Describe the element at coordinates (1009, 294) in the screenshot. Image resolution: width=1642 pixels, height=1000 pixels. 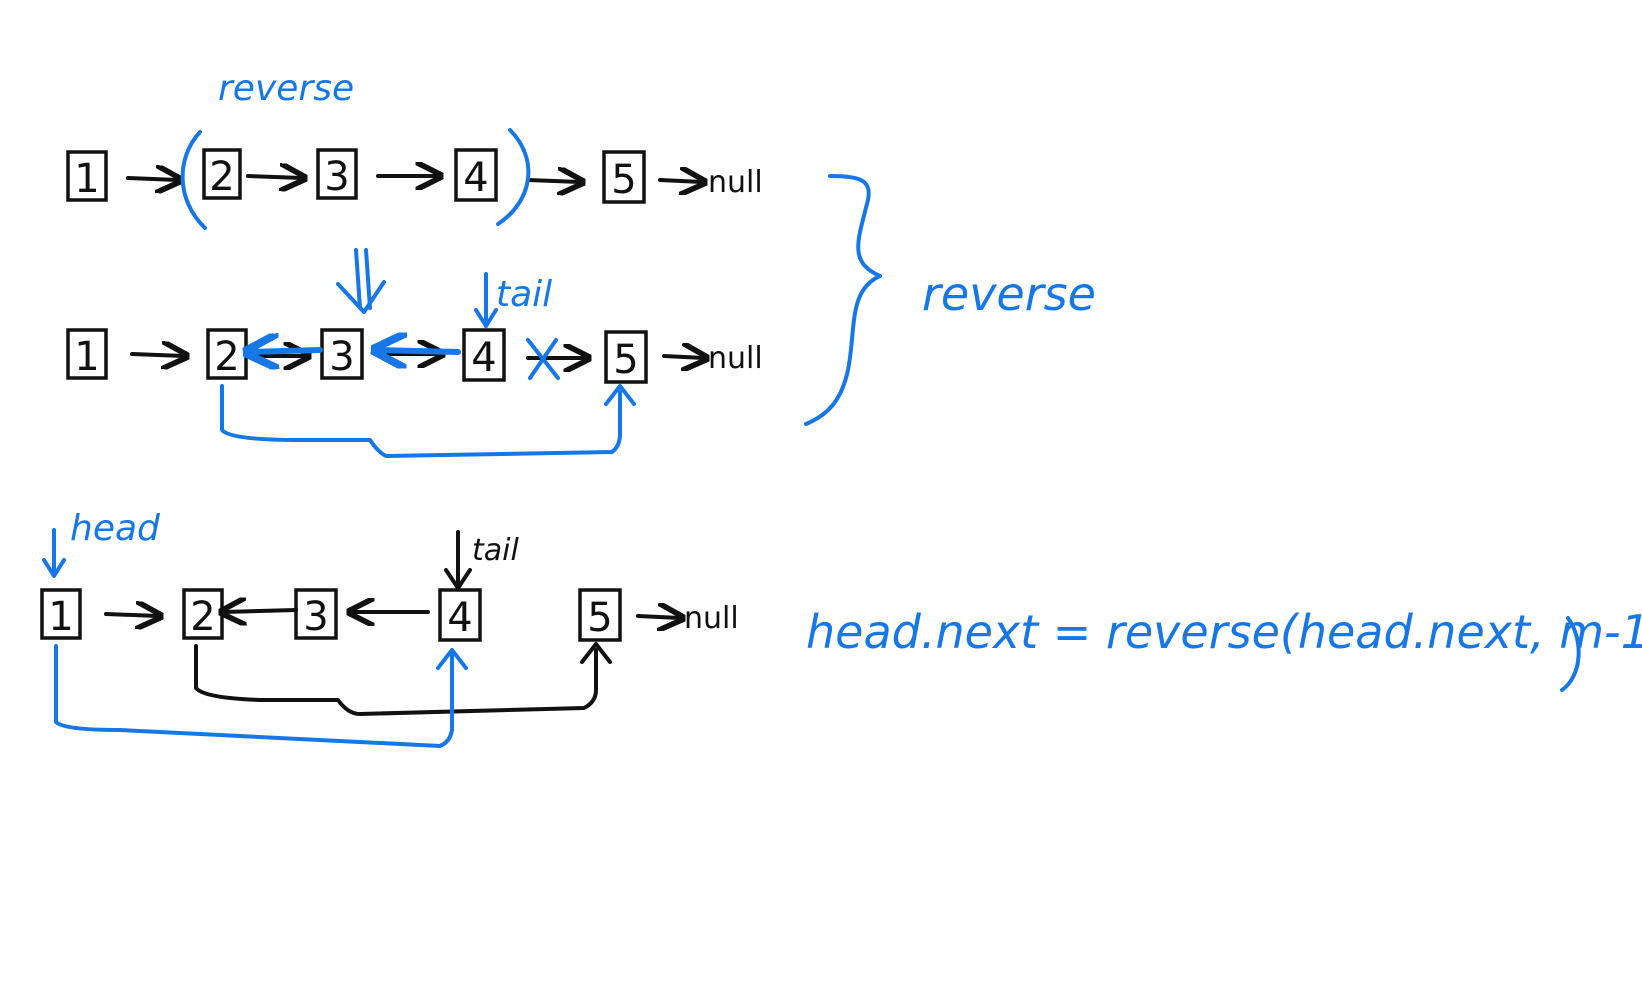
I see `brace-reverse-label: reverse` at that location.